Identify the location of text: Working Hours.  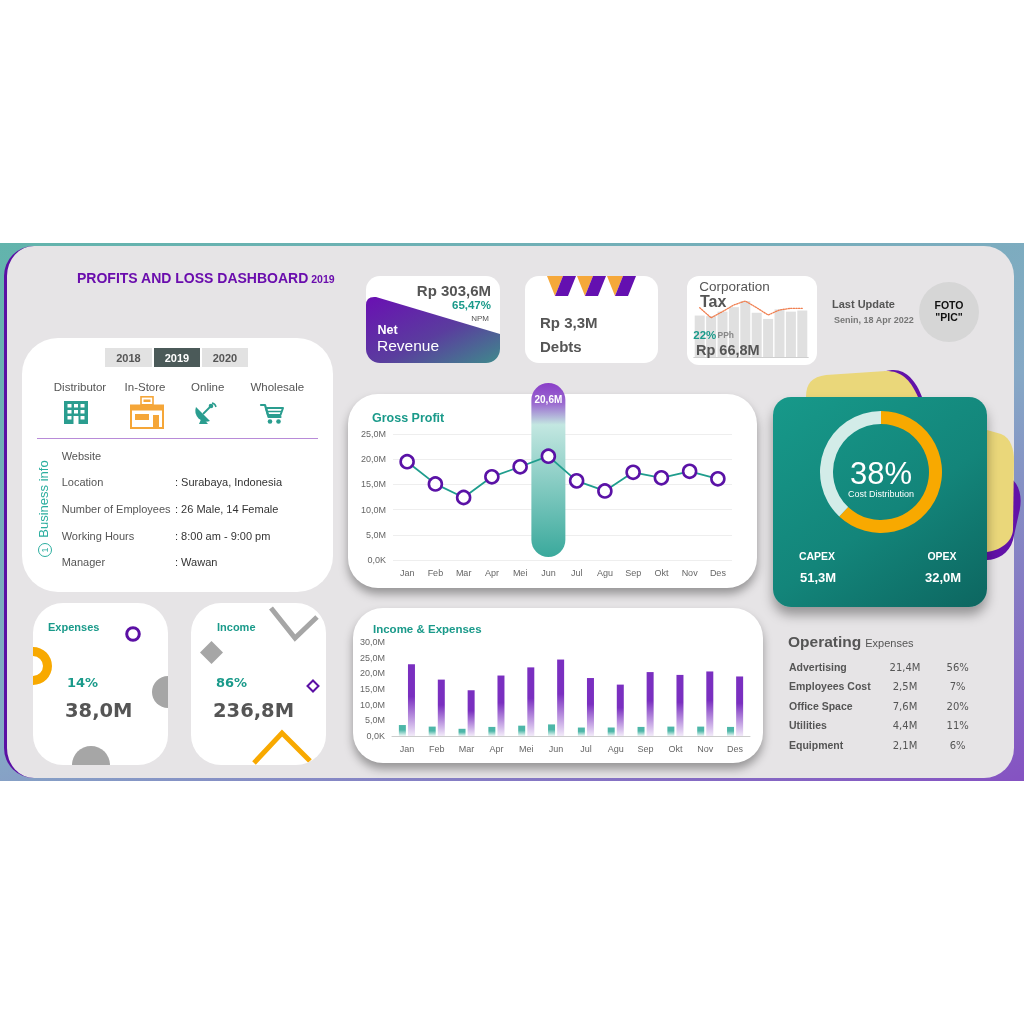
(98, 535).